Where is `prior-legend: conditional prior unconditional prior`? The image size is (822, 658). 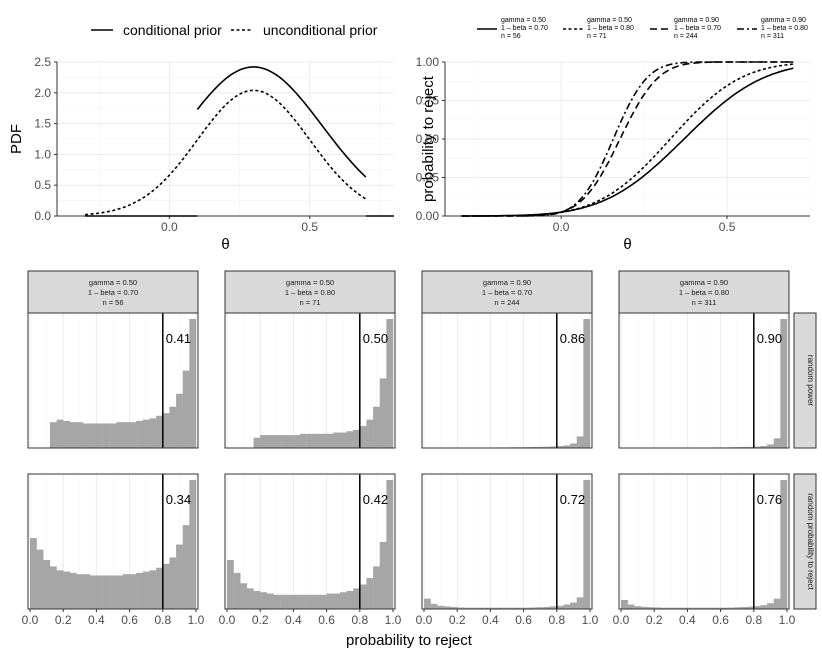 prior-legend: conditional prior unconditional prior is located at coordinates (234, 30).